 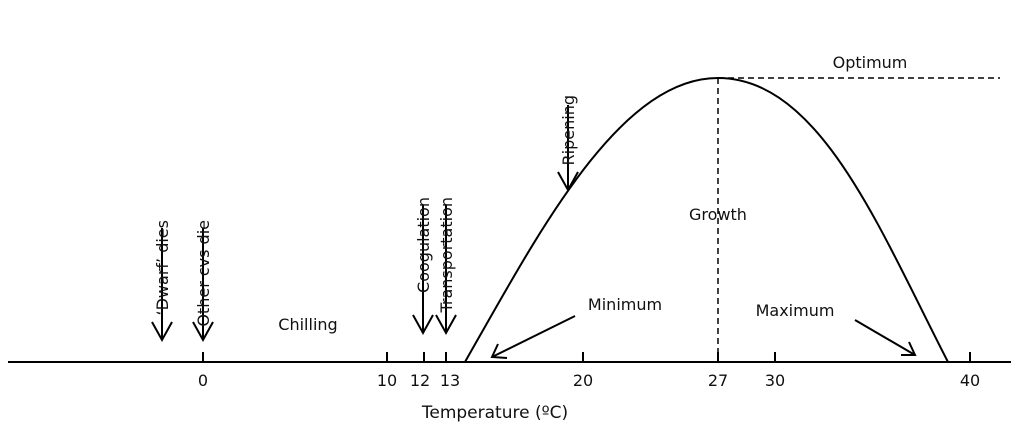 I want to click on label: ‘Dwarf’ dies, so click(x=162, y=267).